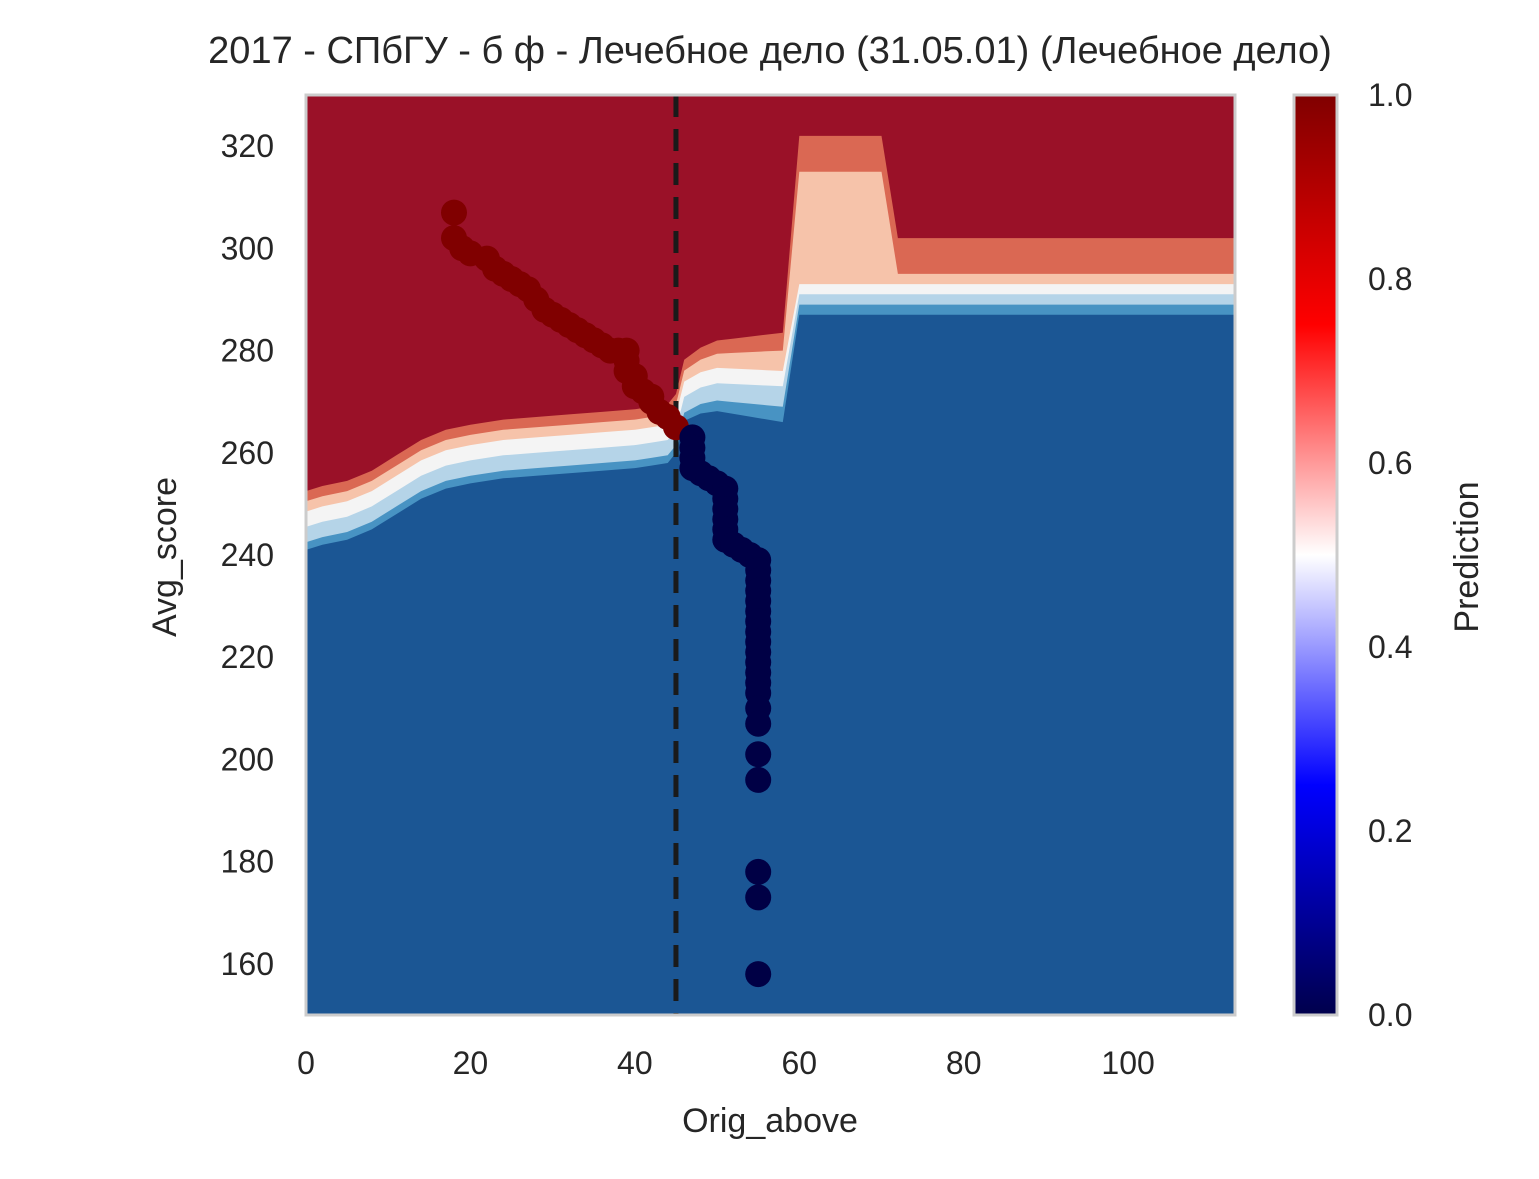 The height and width of the screenshot is (1179, 1539). Describe the element at coordinates (247, 453) in the screenshot. I see `y-tick-label: 260` at that location.